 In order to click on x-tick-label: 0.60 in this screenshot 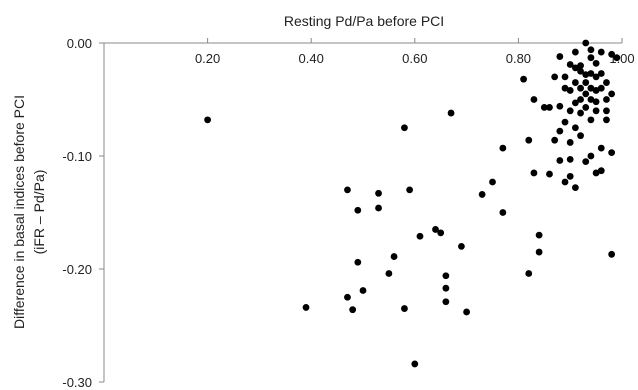, I will do `click(414, 58)`.